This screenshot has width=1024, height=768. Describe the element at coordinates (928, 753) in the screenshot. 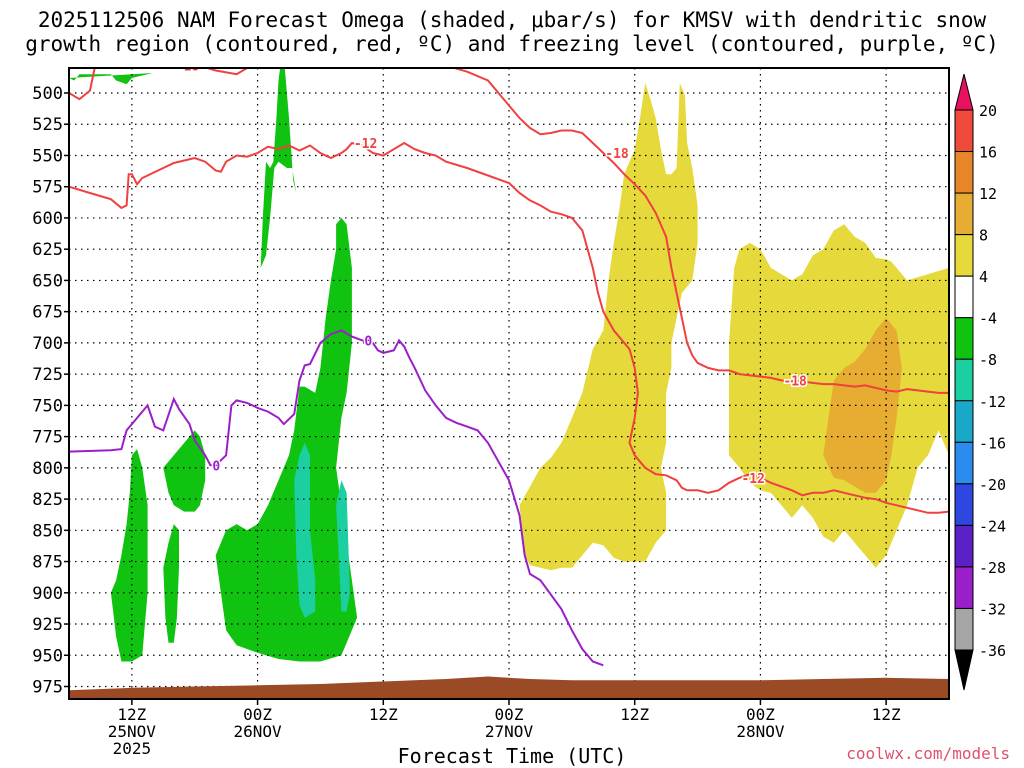

I see `site-watermark: coolwx.com/models` at that location.